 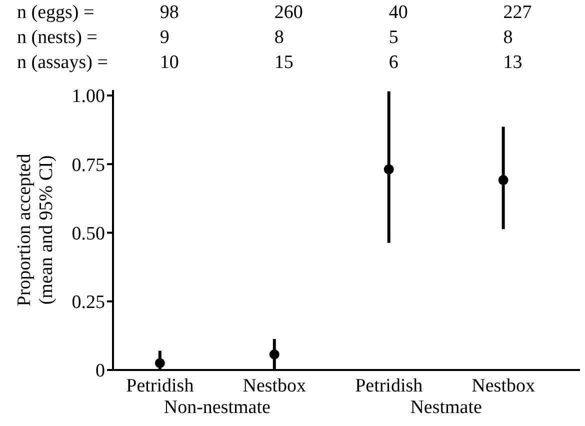 What do you see at coordinates (100, 371) in the screenshot?
I see `y-tick-label: 0` at bounding box center [100, 371].